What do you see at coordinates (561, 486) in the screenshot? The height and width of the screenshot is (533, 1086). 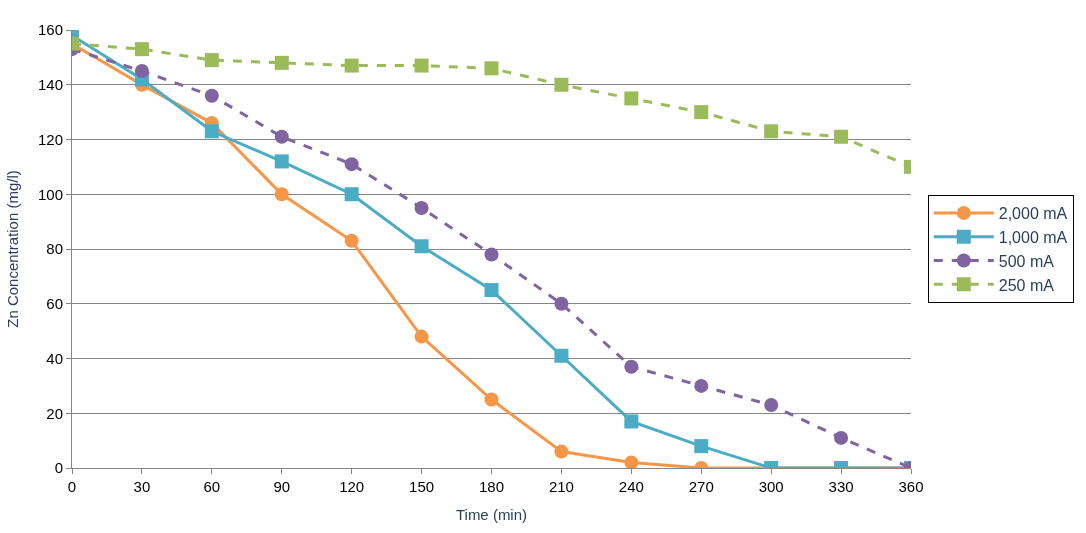 I see `x-tick-label: 210` at bounding box center [561, 486].